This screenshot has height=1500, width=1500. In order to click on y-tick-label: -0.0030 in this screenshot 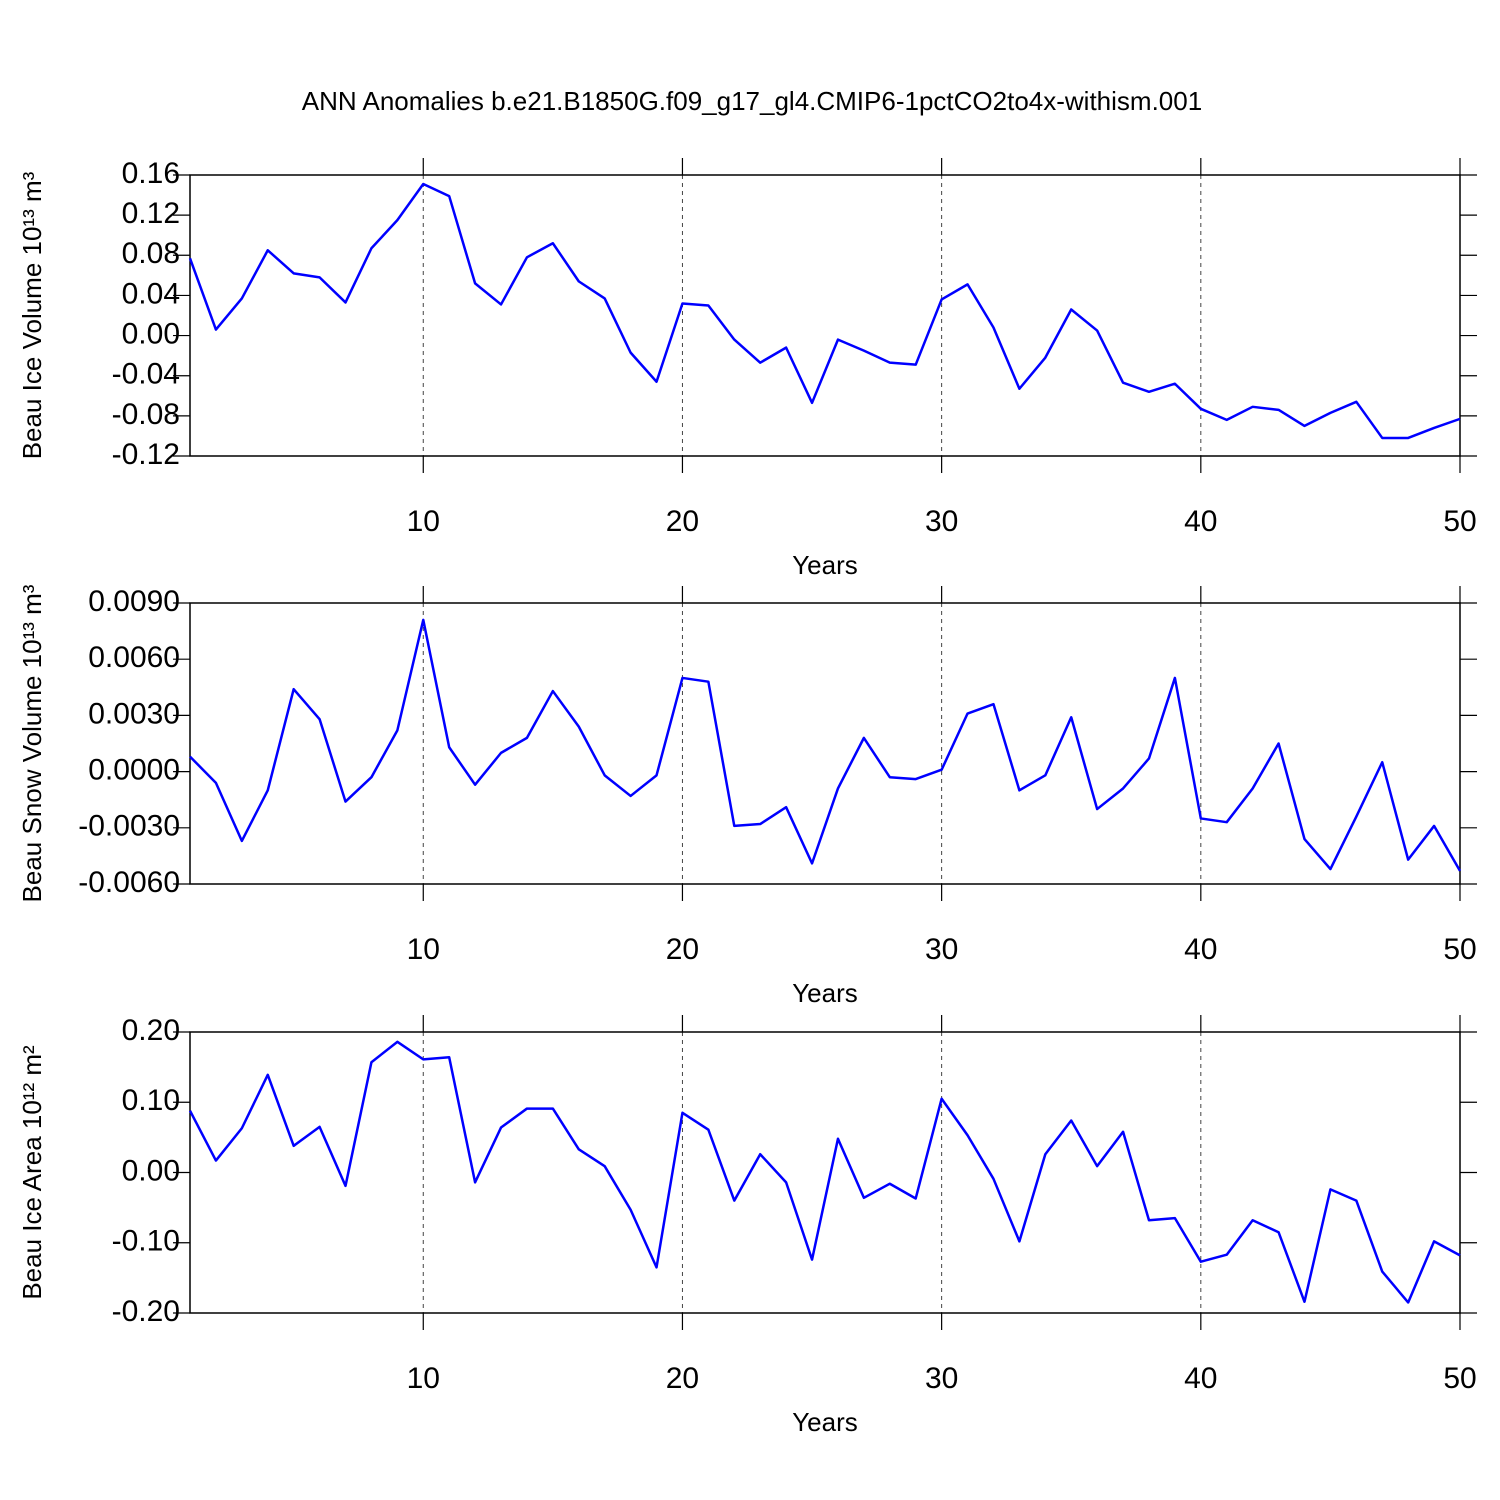, I will do `click(129, 826)`.